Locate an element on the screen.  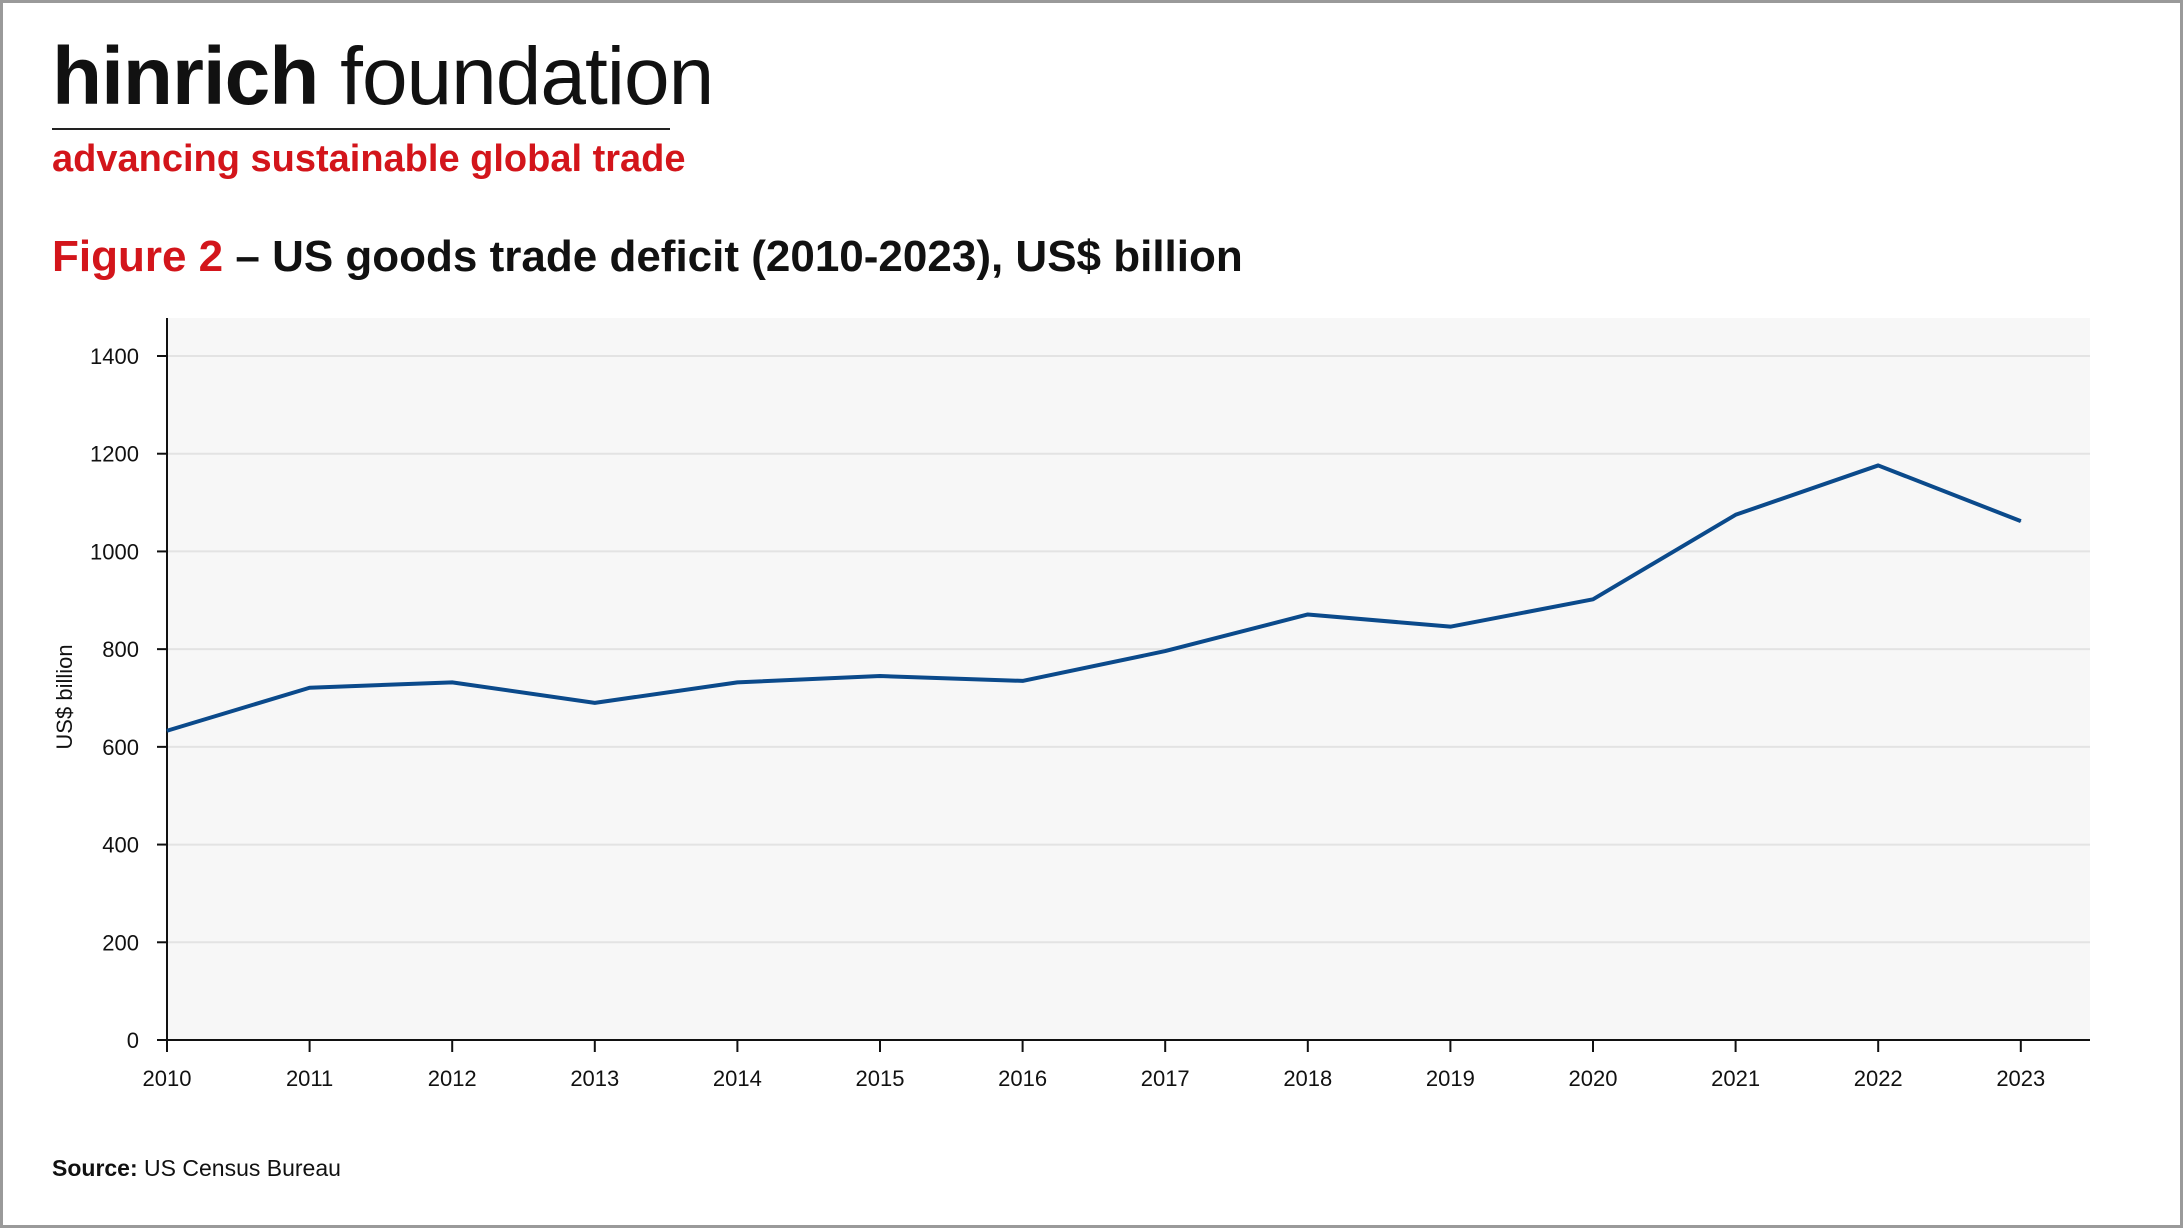
x-tick-label: 2014 is located at coordinates (737, 1078).